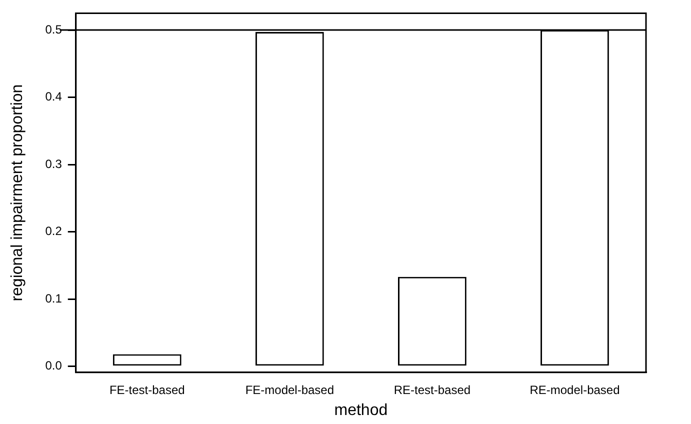 The image size is (691, 424). Describe the element at coordinates (147, 389) in the screenshot. I see `x-tick-label: FE-test-based` at that location.